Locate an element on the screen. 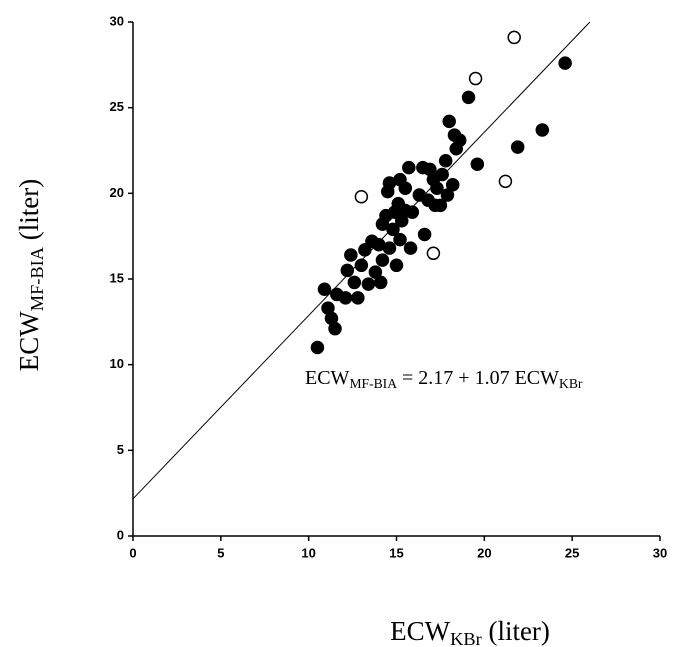 This screenshot has height=647, width=677. x-tick-label: 15 is located at coordinates (396, 552).